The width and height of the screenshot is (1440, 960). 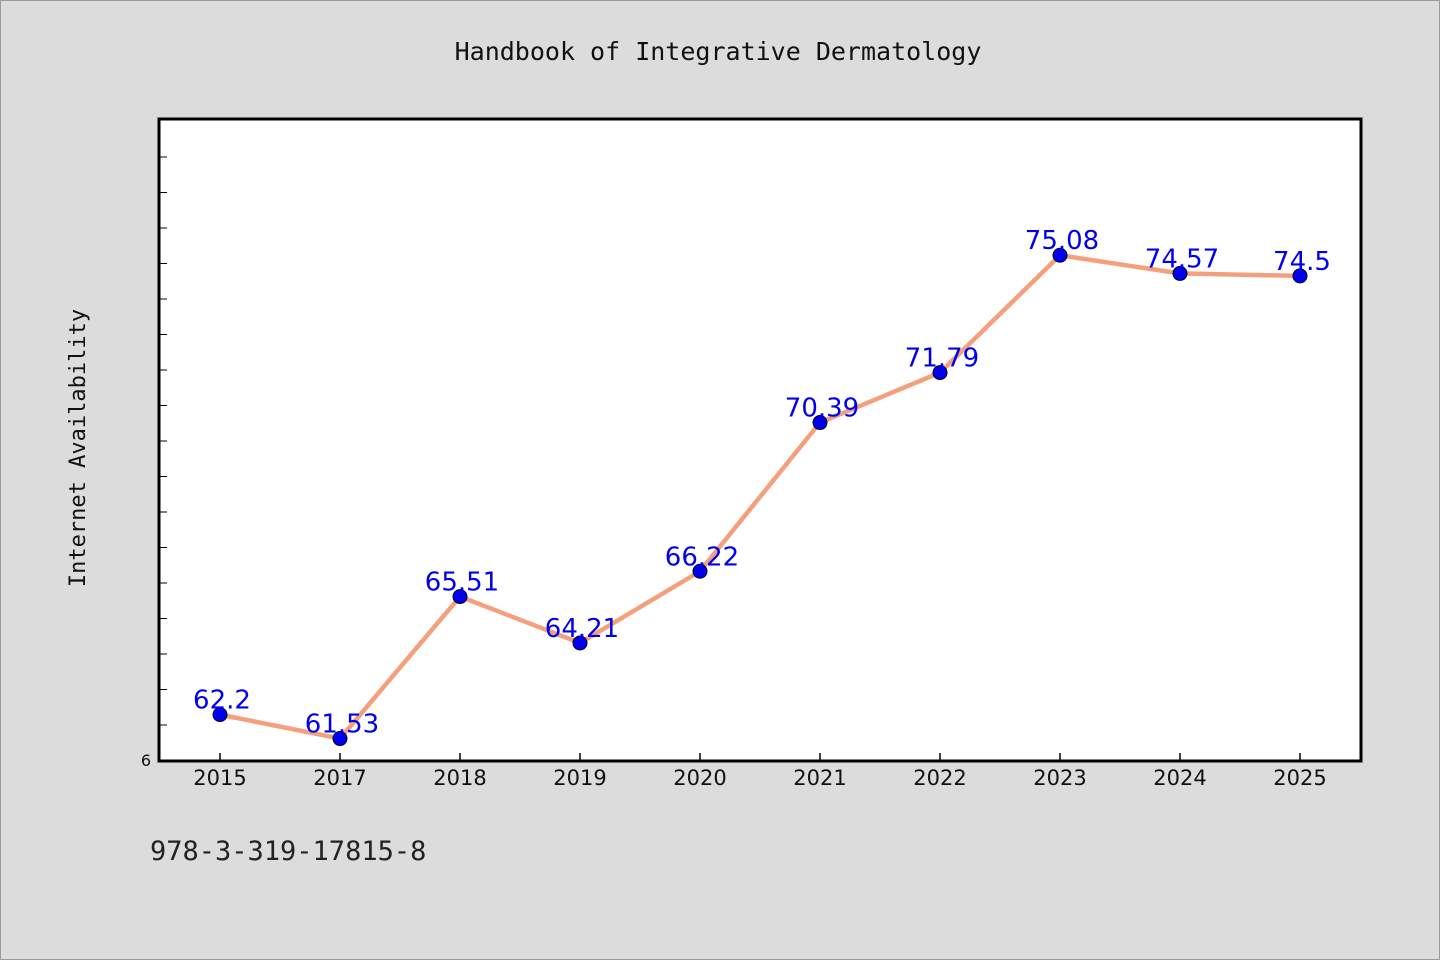 What do you see at coordinates (342, 725) in the screenshot?
I see `data-label: 61.53` at bounding box center [342, 725].